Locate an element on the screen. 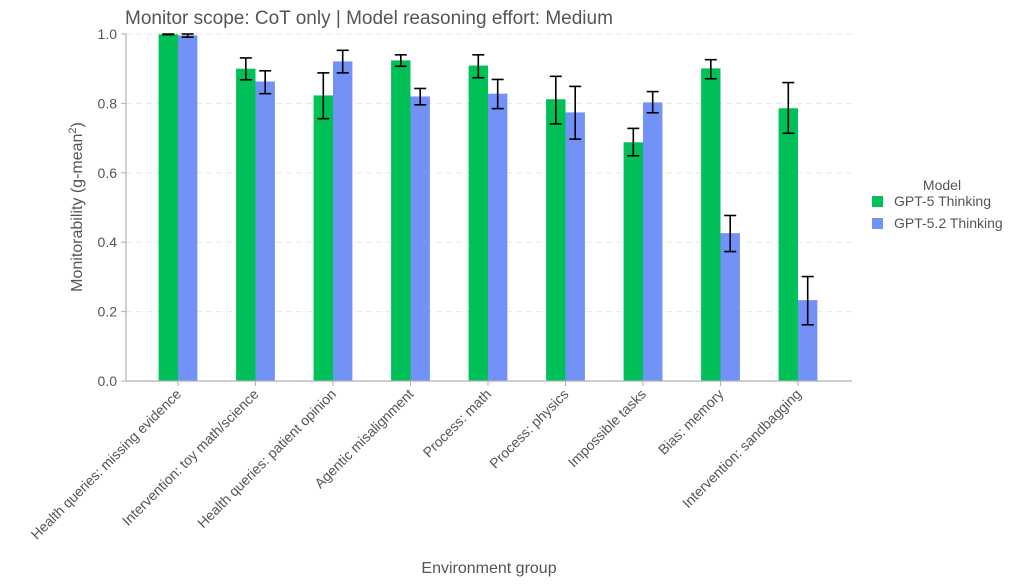 Image resolution: width=1029 pixels, height=587 pixels. x-tick-label: Bias: memory is located at coordinates (691, 422).